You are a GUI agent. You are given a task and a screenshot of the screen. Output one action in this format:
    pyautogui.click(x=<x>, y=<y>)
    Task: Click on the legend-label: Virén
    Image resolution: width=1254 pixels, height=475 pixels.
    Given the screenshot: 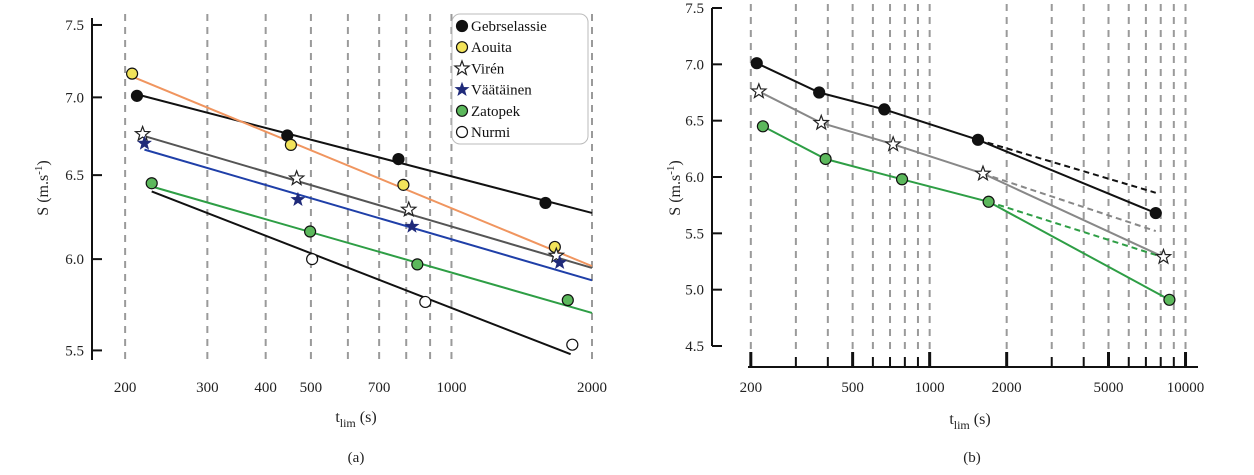 What is the action you would take?
    pyautogui.click(x=488, y=69)
    